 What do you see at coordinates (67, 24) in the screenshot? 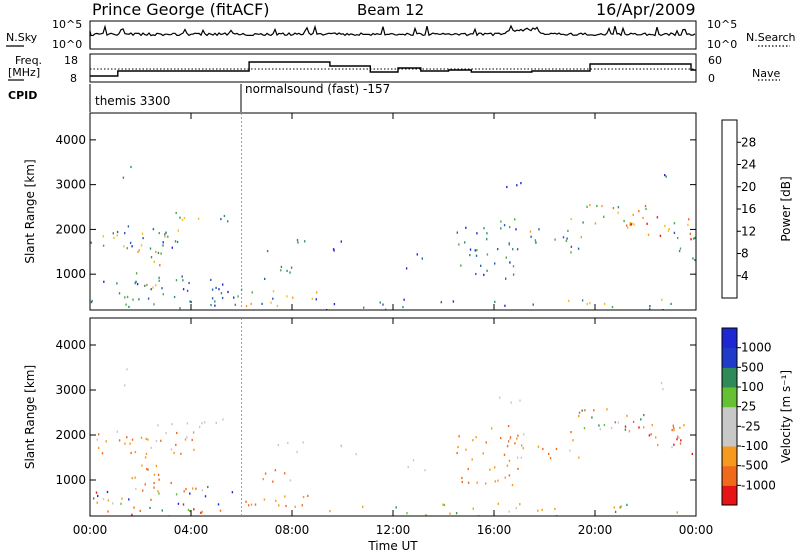
I see `nsky-top-tick: 10^5` at bounding box center [67, 24].